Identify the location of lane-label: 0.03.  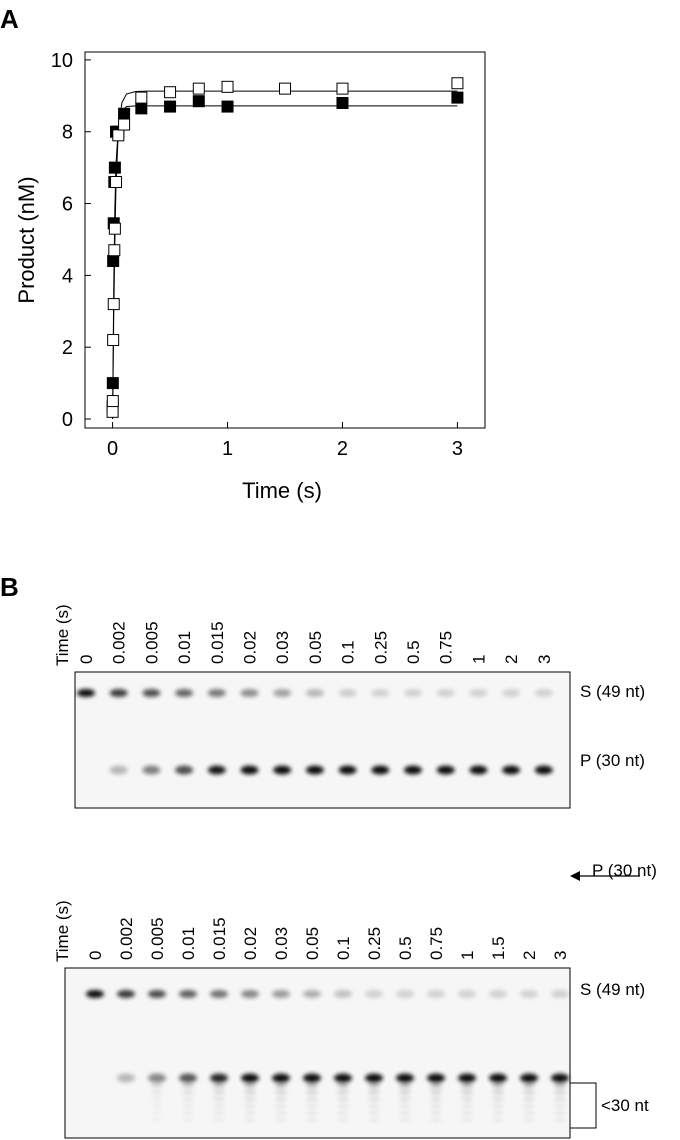
(281, 943).